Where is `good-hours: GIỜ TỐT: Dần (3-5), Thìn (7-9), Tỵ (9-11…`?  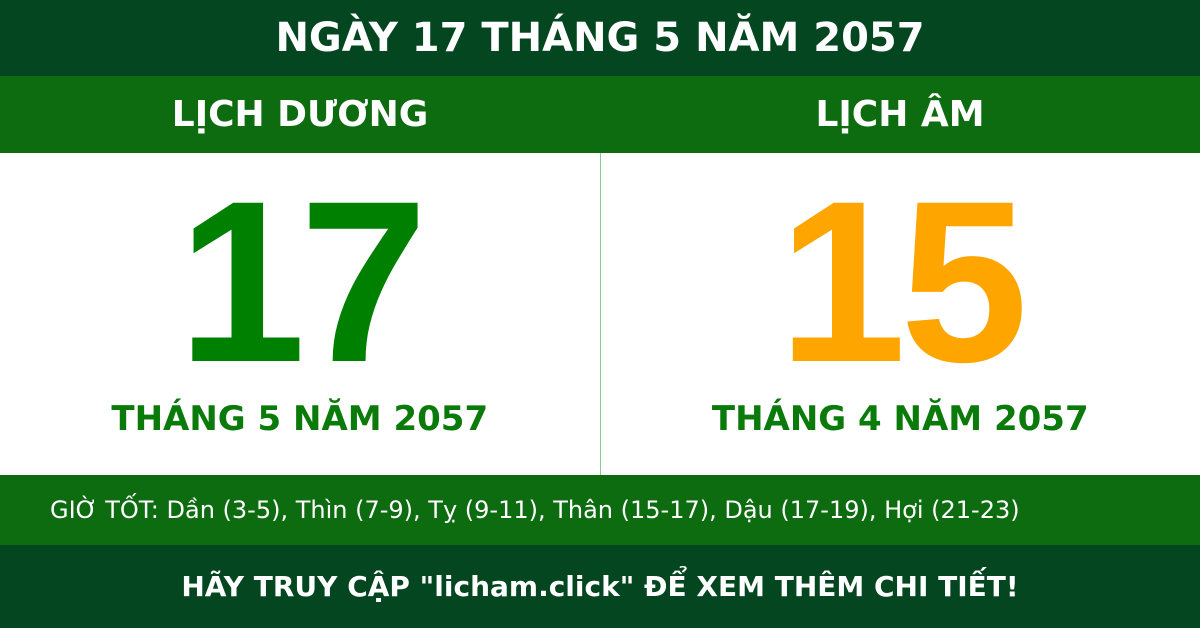 good-hours: GIỜ TỐT: Dần (3-5), Thìn (7-9), Tỵ (9-11… is located at coordinates (600, 510).